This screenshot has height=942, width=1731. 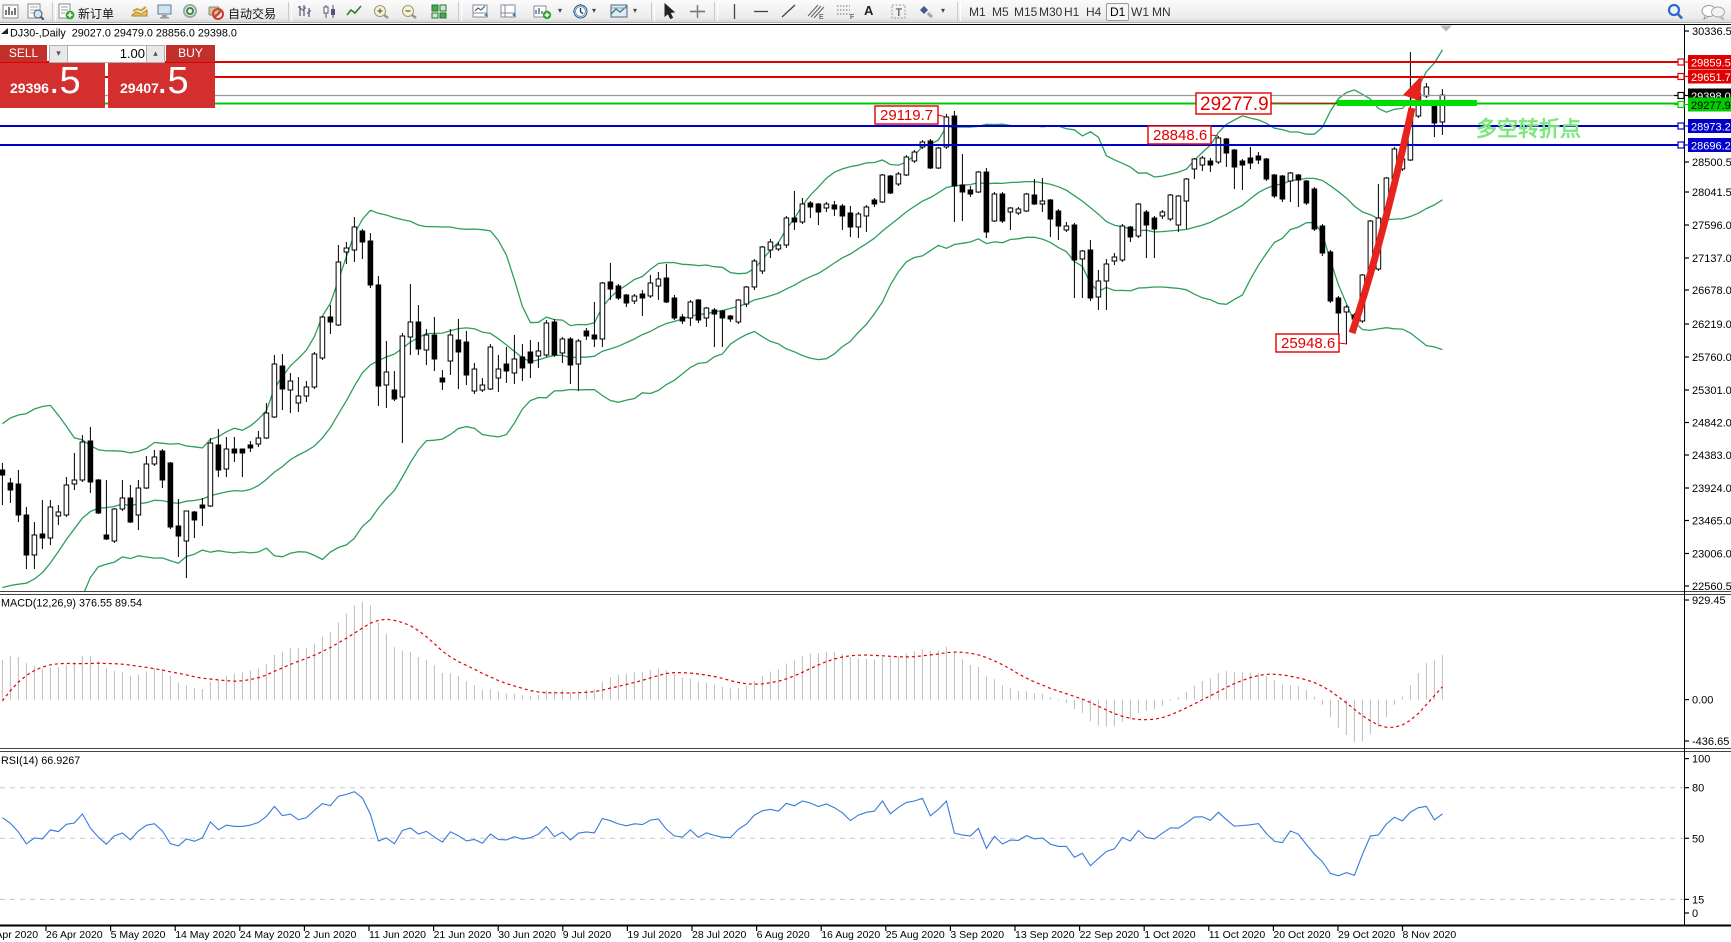 I want to click on svg-text: 0.00, so click(x=1702, y=701).